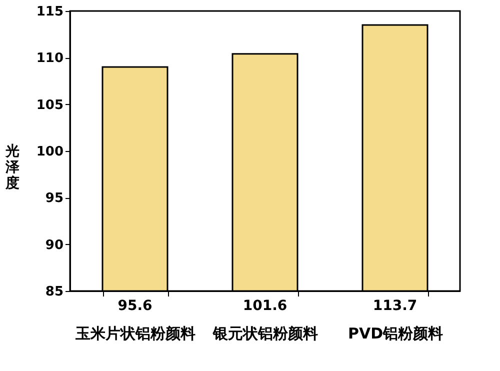  What do you see at coordinates (50, 12) in the screenshot?
I see `y-tick-label: 115` at bounding box center [50, 12].